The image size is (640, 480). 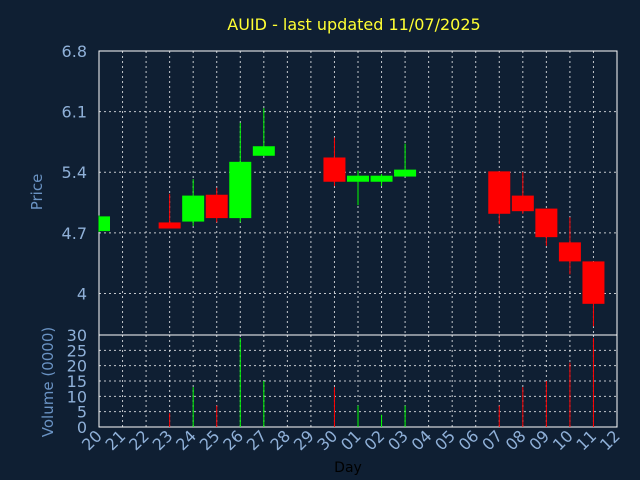 I want to click on day-tick-label: 12, so click(x=610, y=440).